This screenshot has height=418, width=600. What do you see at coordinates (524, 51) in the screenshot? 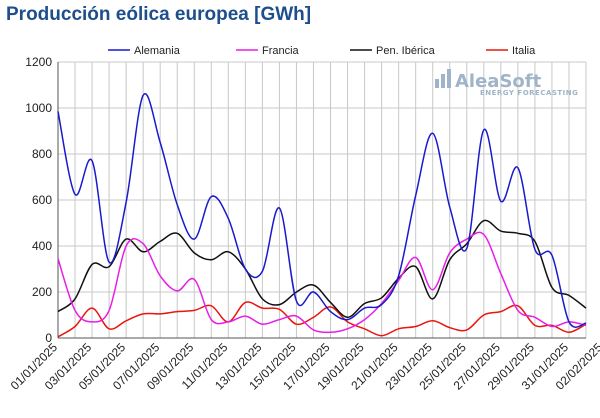
I see `legend-label-italia: Italia` at bounding box center [524, 51].